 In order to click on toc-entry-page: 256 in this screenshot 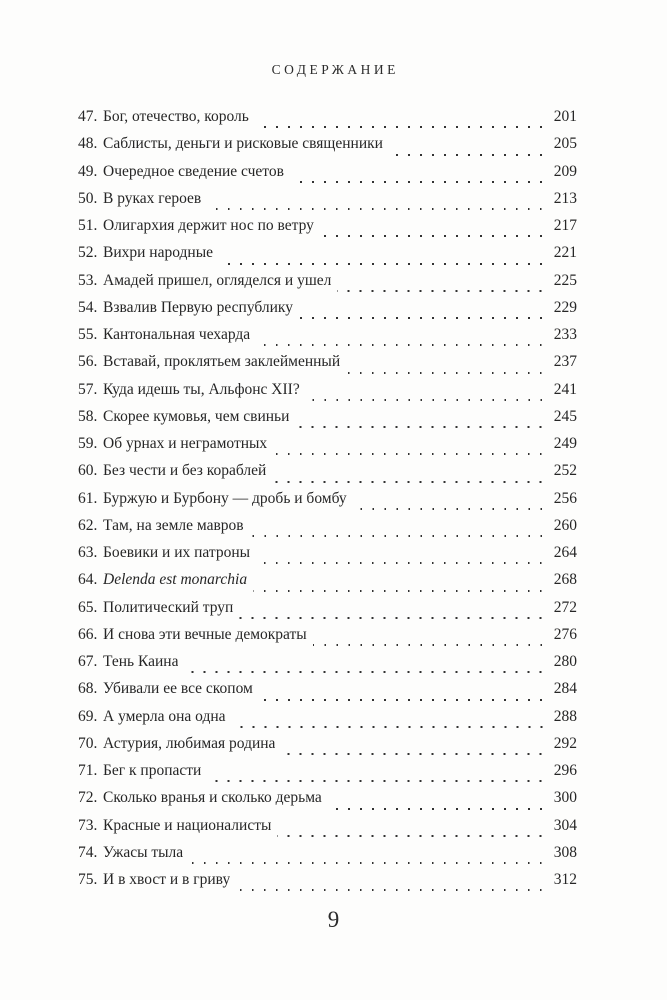, I will do `click(565, 498)`.